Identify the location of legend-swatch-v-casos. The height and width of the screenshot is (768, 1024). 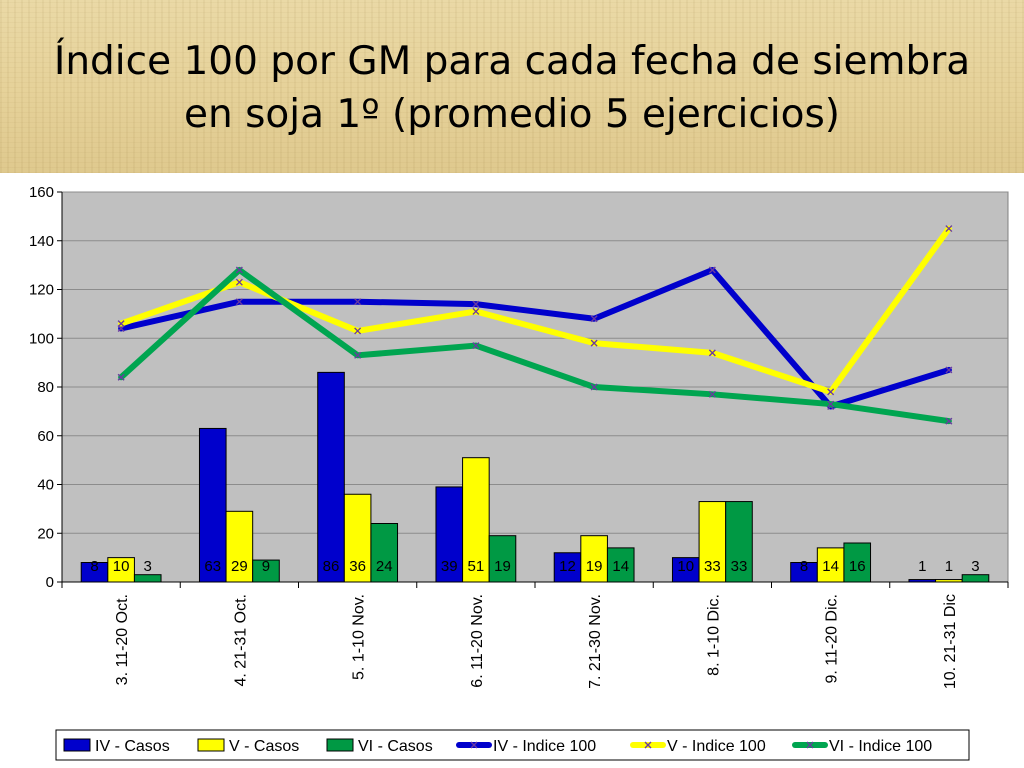
(211, 745).